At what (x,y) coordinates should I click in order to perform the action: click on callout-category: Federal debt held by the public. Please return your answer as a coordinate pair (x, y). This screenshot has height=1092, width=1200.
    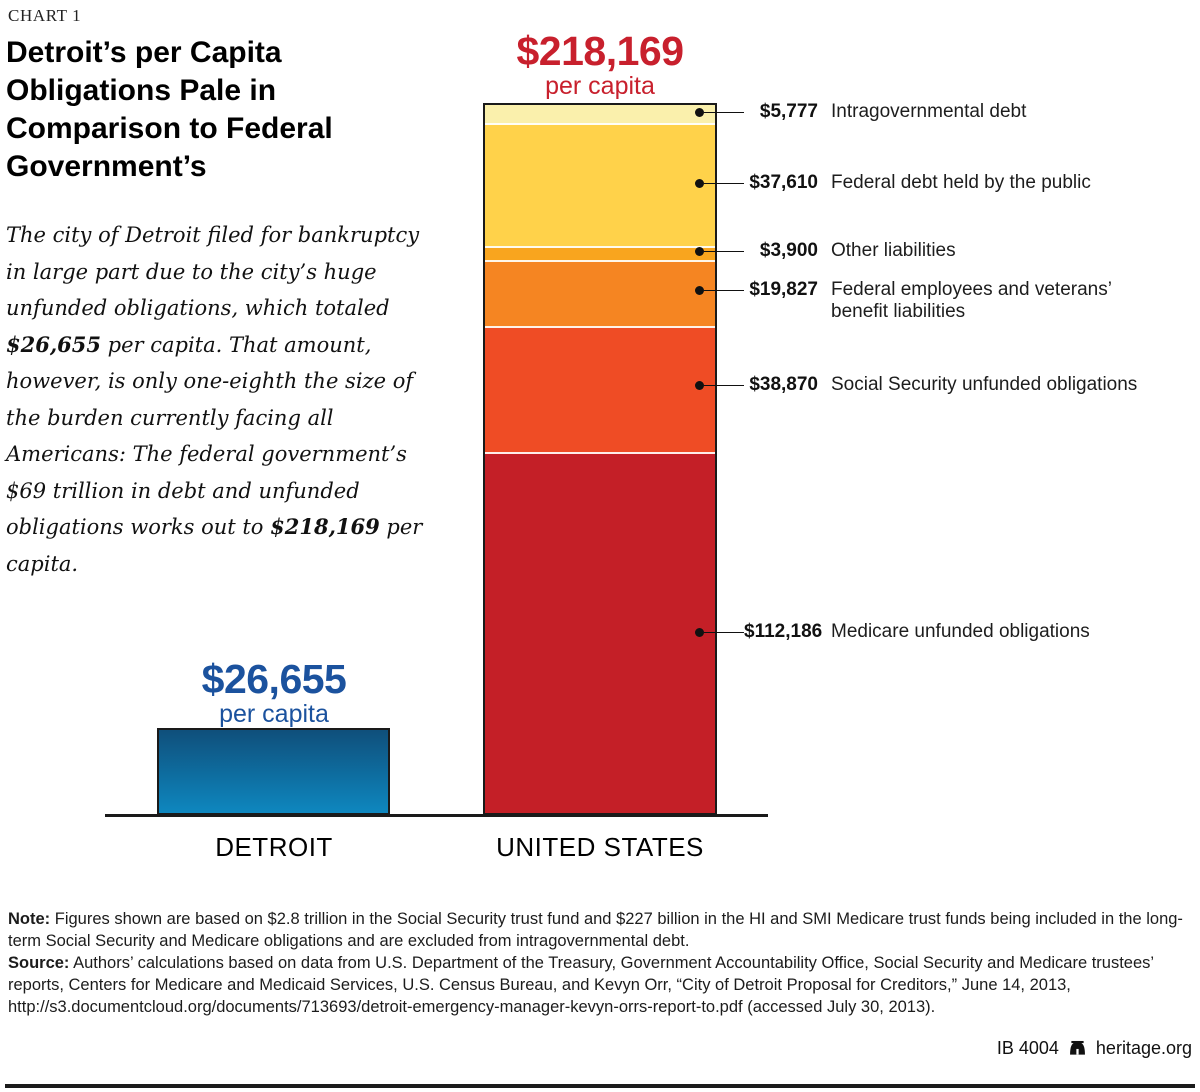
    Looking at the image, I should click on (961, 182).